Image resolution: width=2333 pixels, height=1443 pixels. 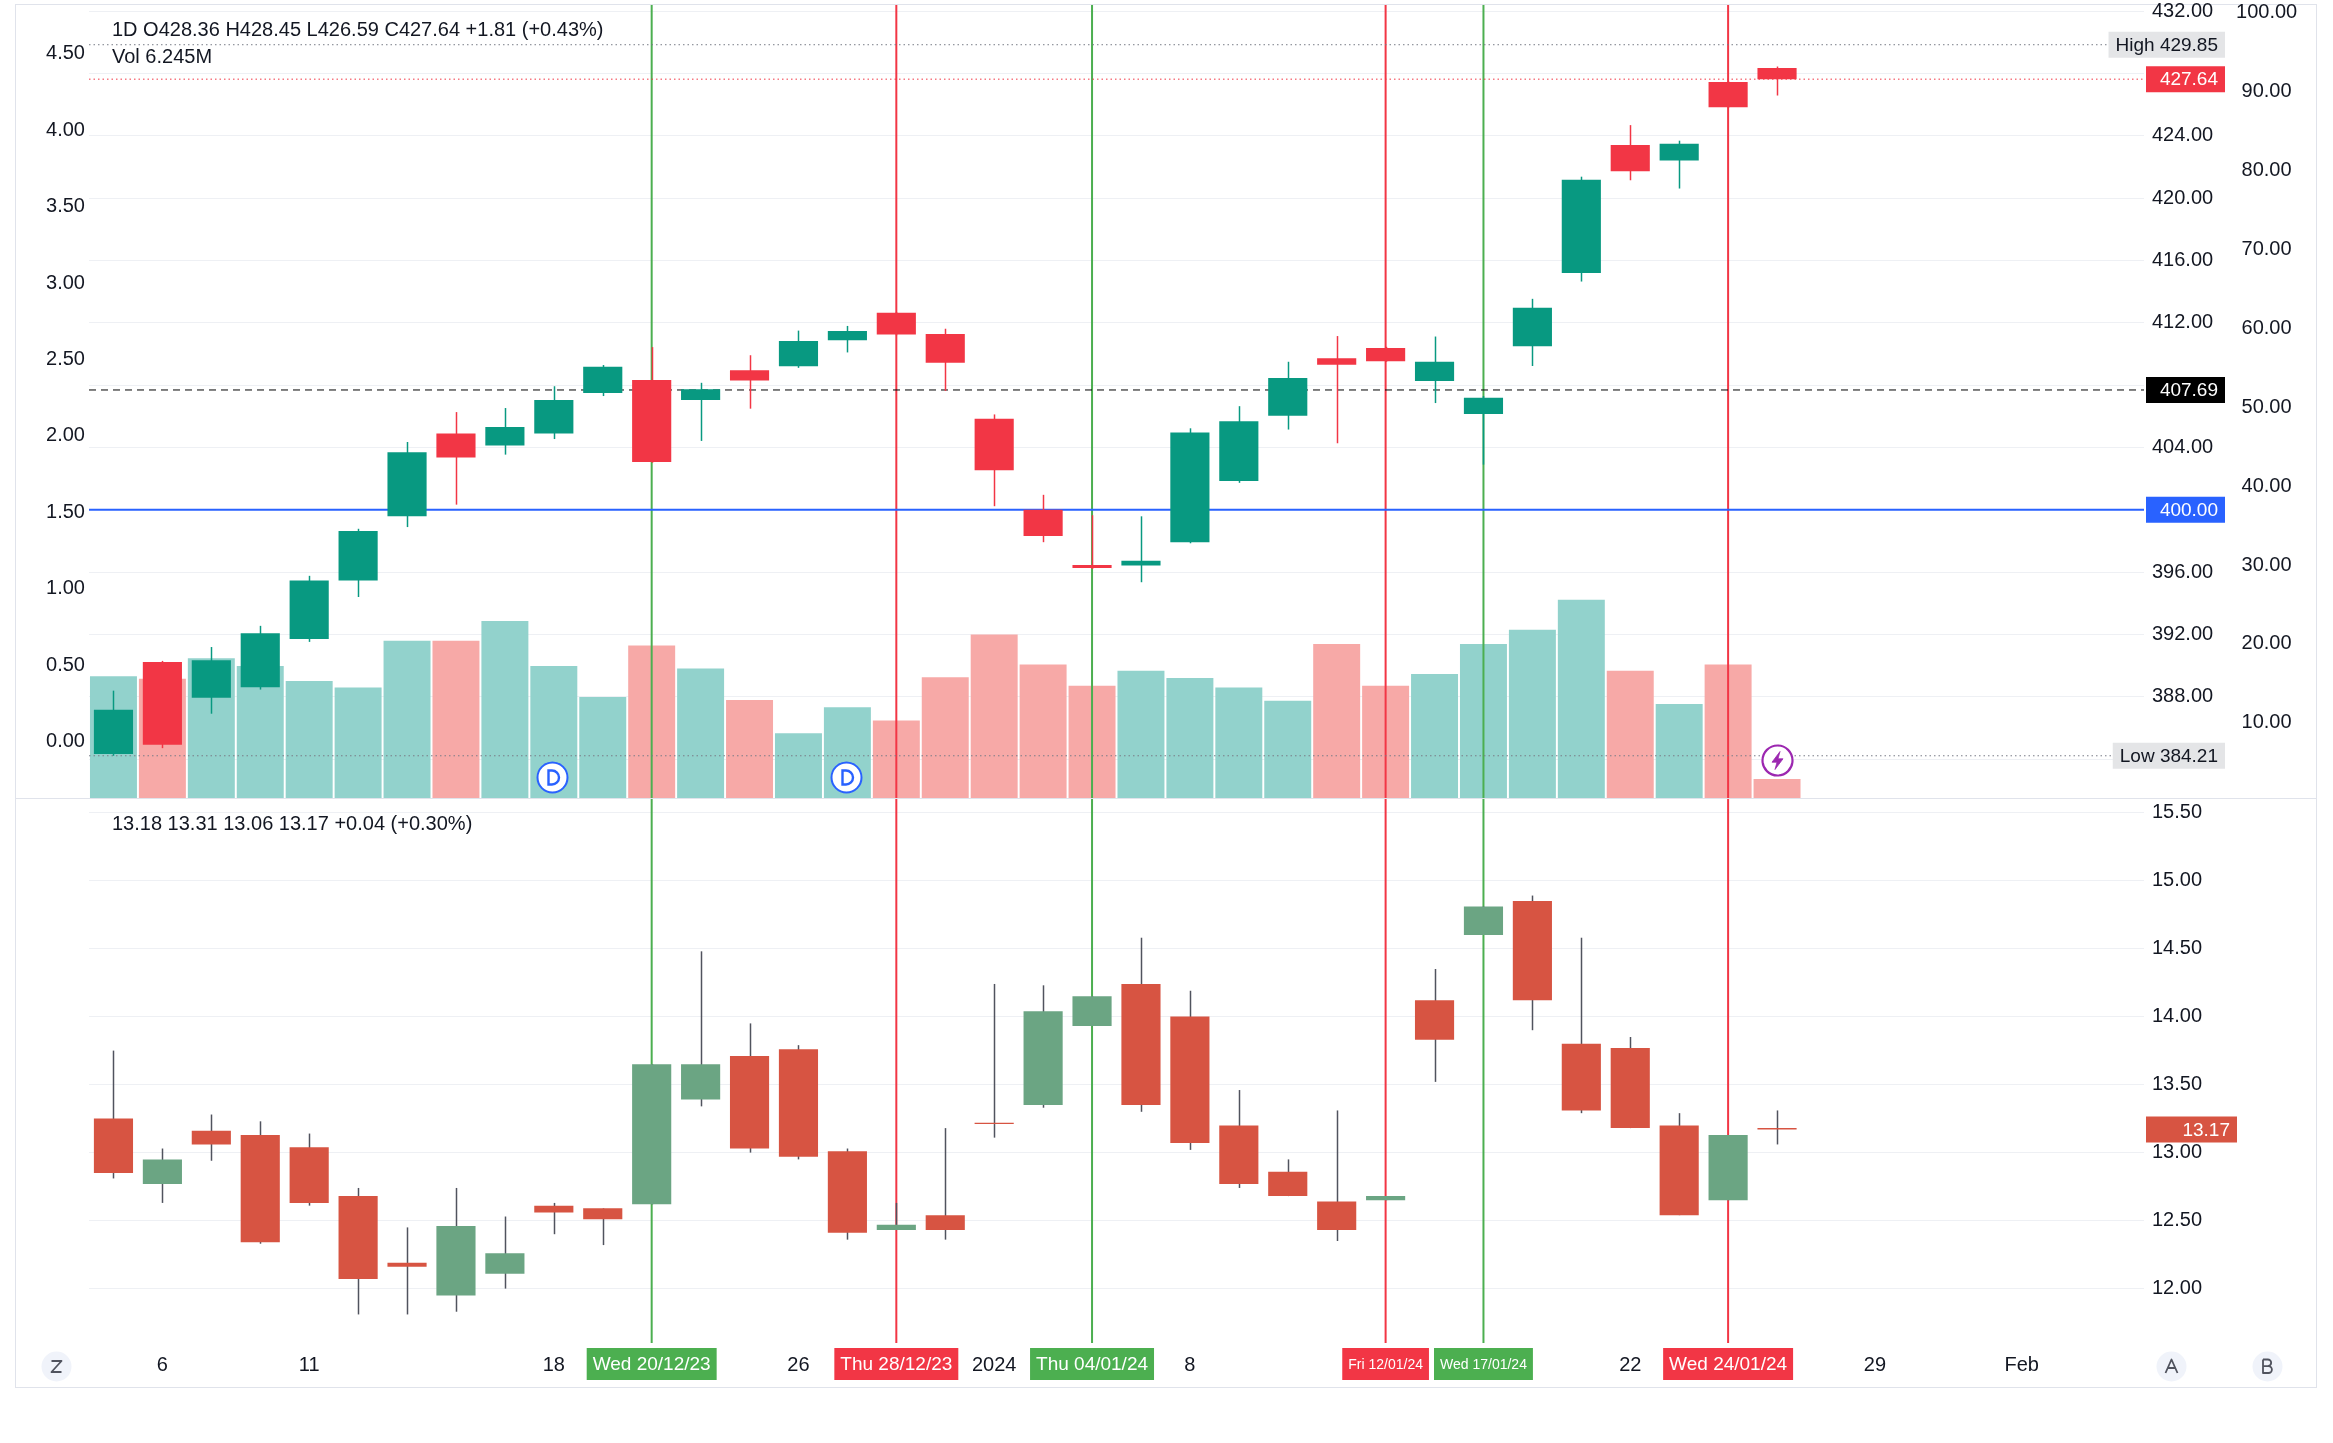 What do you see at coordinates (2266, 326) in the screenshot?
I see `y3-tick-label: 60.00` at bounding box center [2266, 326].